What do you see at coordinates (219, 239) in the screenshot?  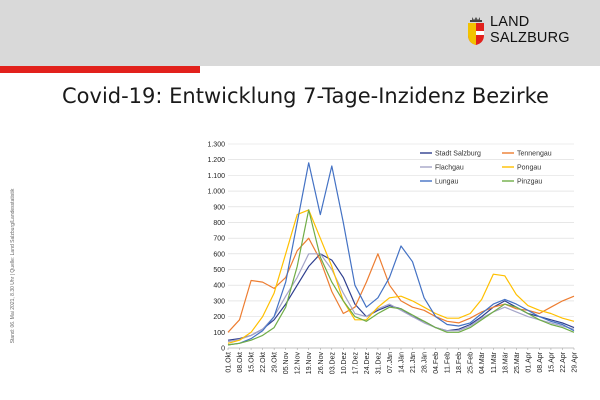 I see `y-tick-label: 700` at bounding box center [219, 239].